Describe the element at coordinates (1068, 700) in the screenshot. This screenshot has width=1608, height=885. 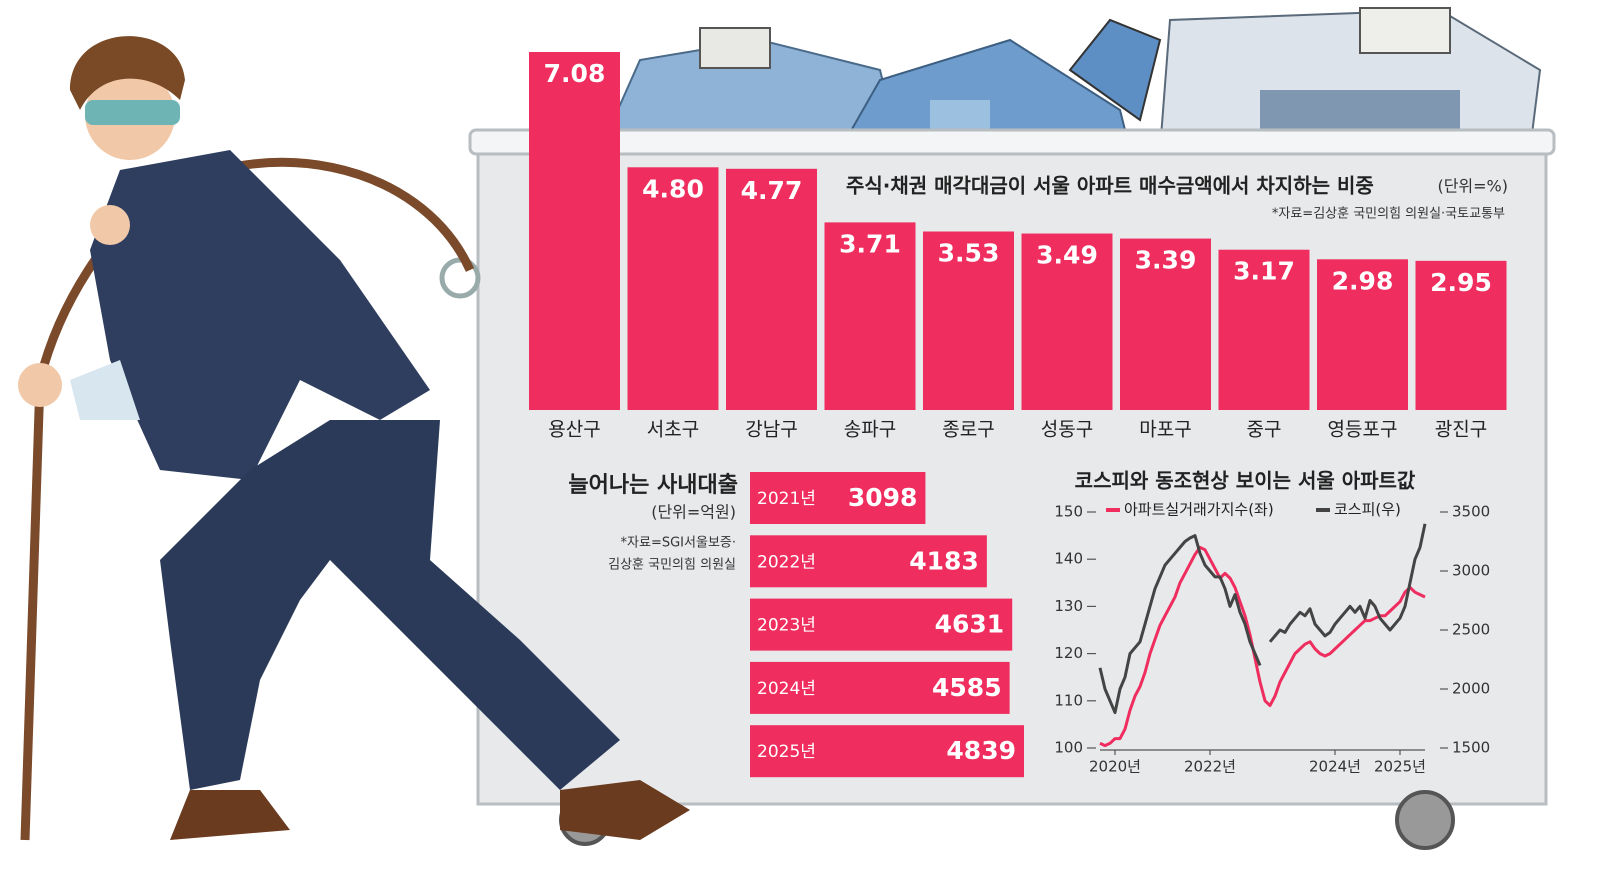
I see `y-tick-label: 110` at that location.